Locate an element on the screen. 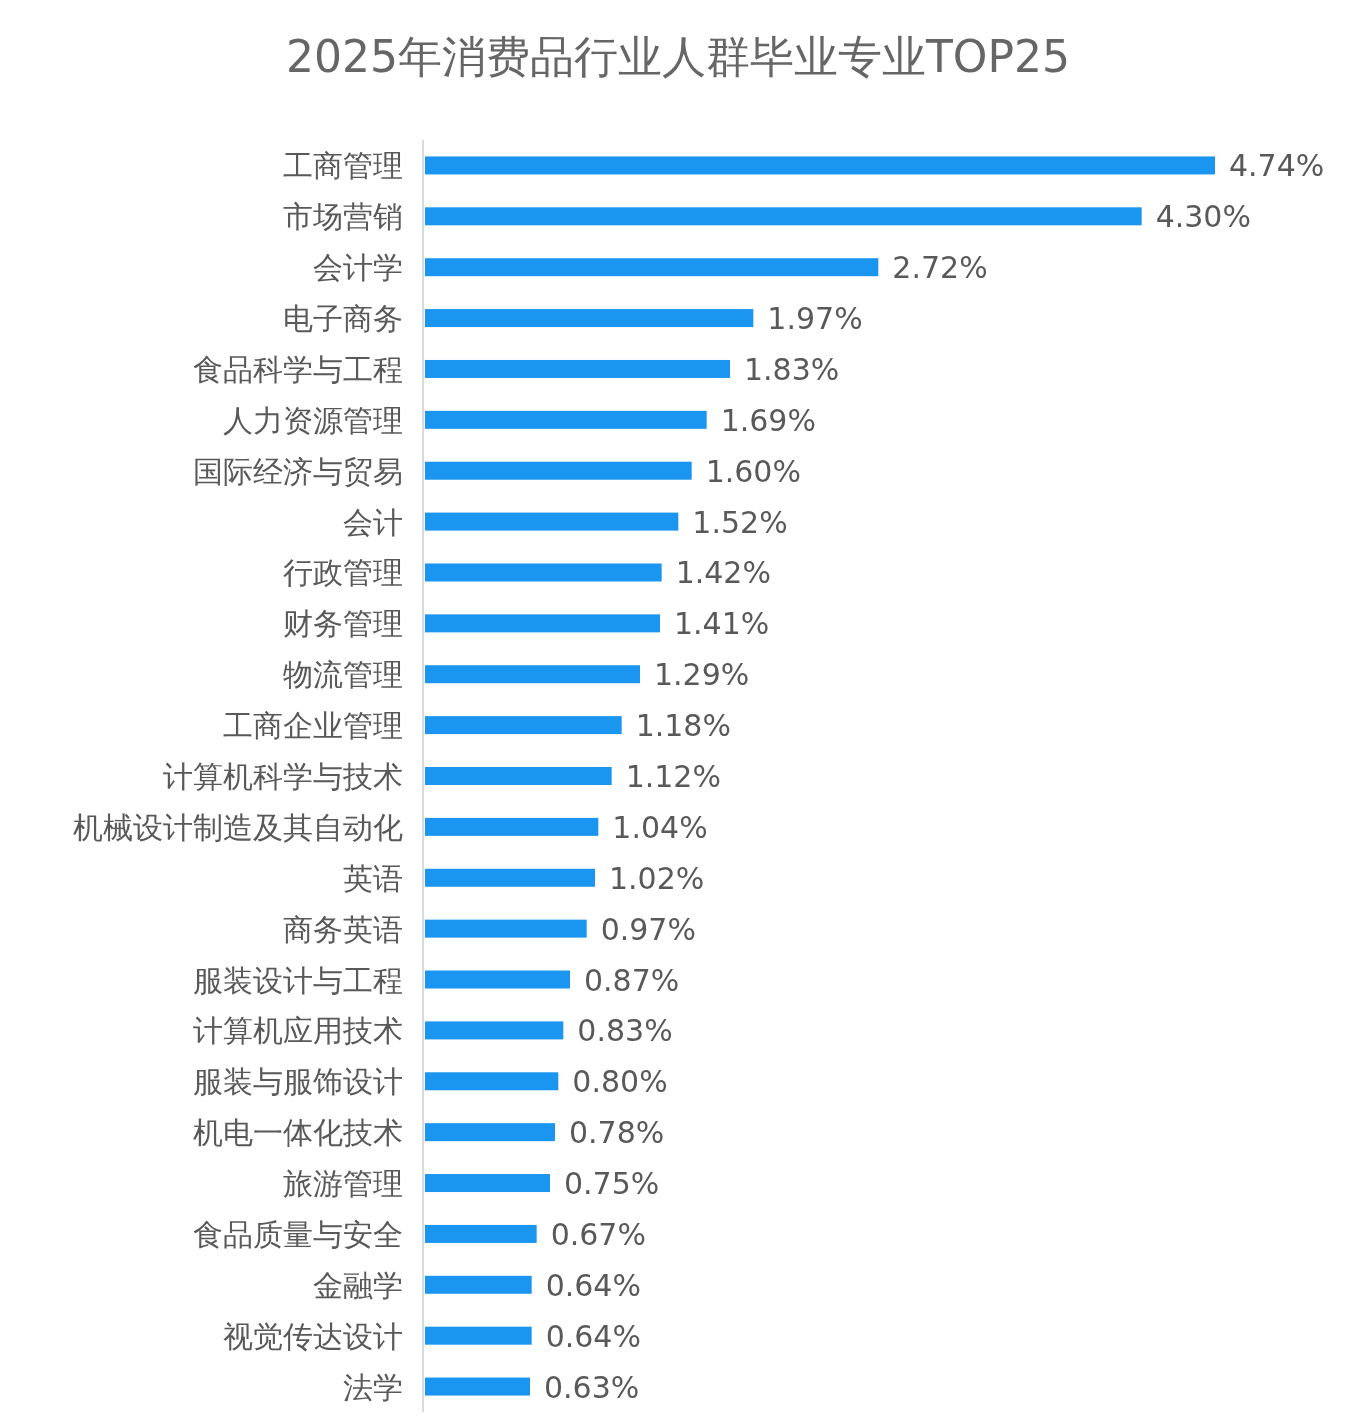  data-label: 0.87% is located at coordinates (632, 980).